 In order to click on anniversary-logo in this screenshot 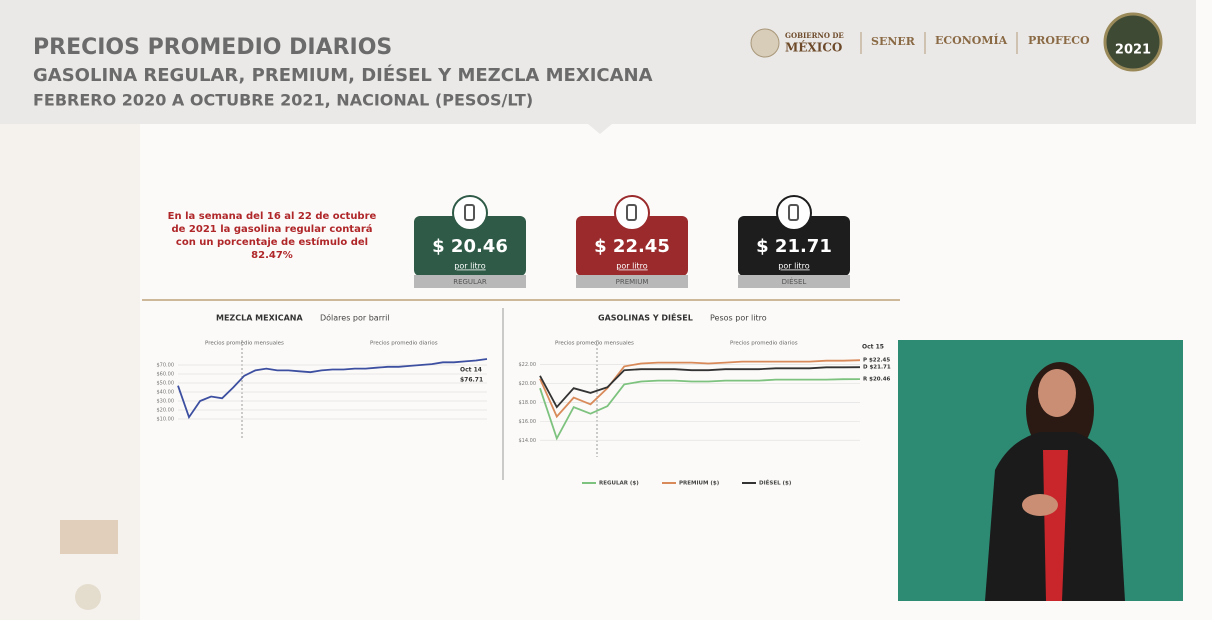, I will do `click(1133, 42)`.